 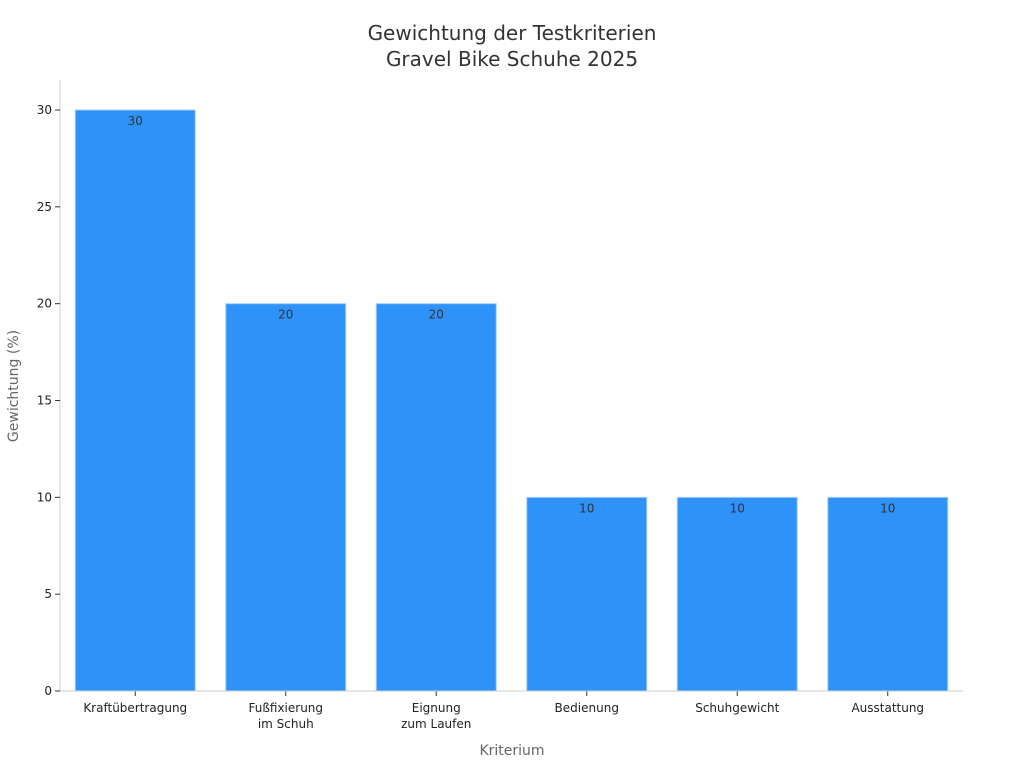 I want to click on x-tick-label: zum Laufen, so click(x=436, y=724).